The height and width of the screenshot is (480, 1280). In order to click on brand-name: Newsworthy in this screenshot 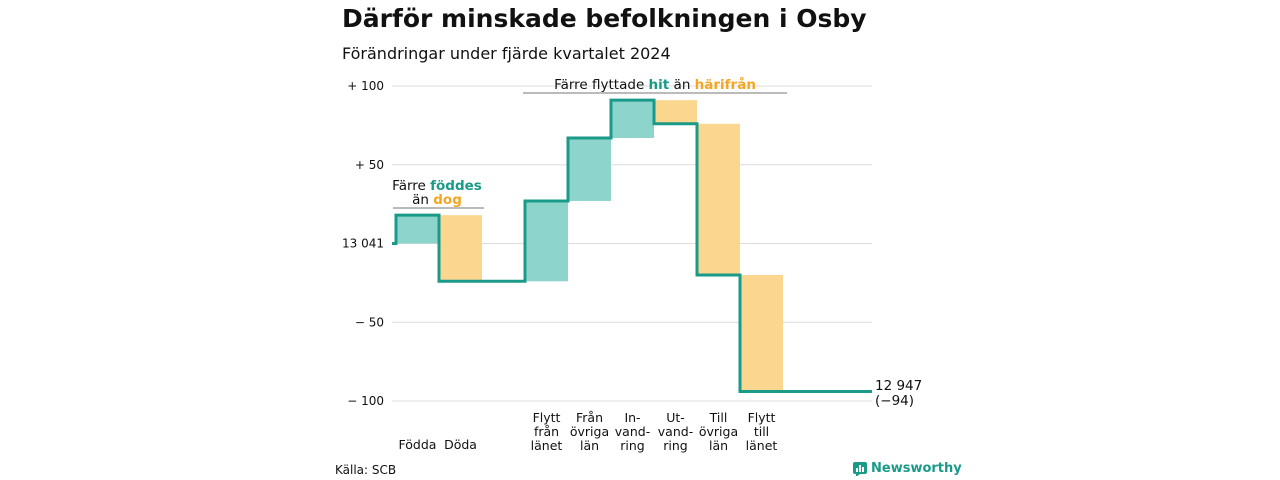, I will do `click(916, 468)`.